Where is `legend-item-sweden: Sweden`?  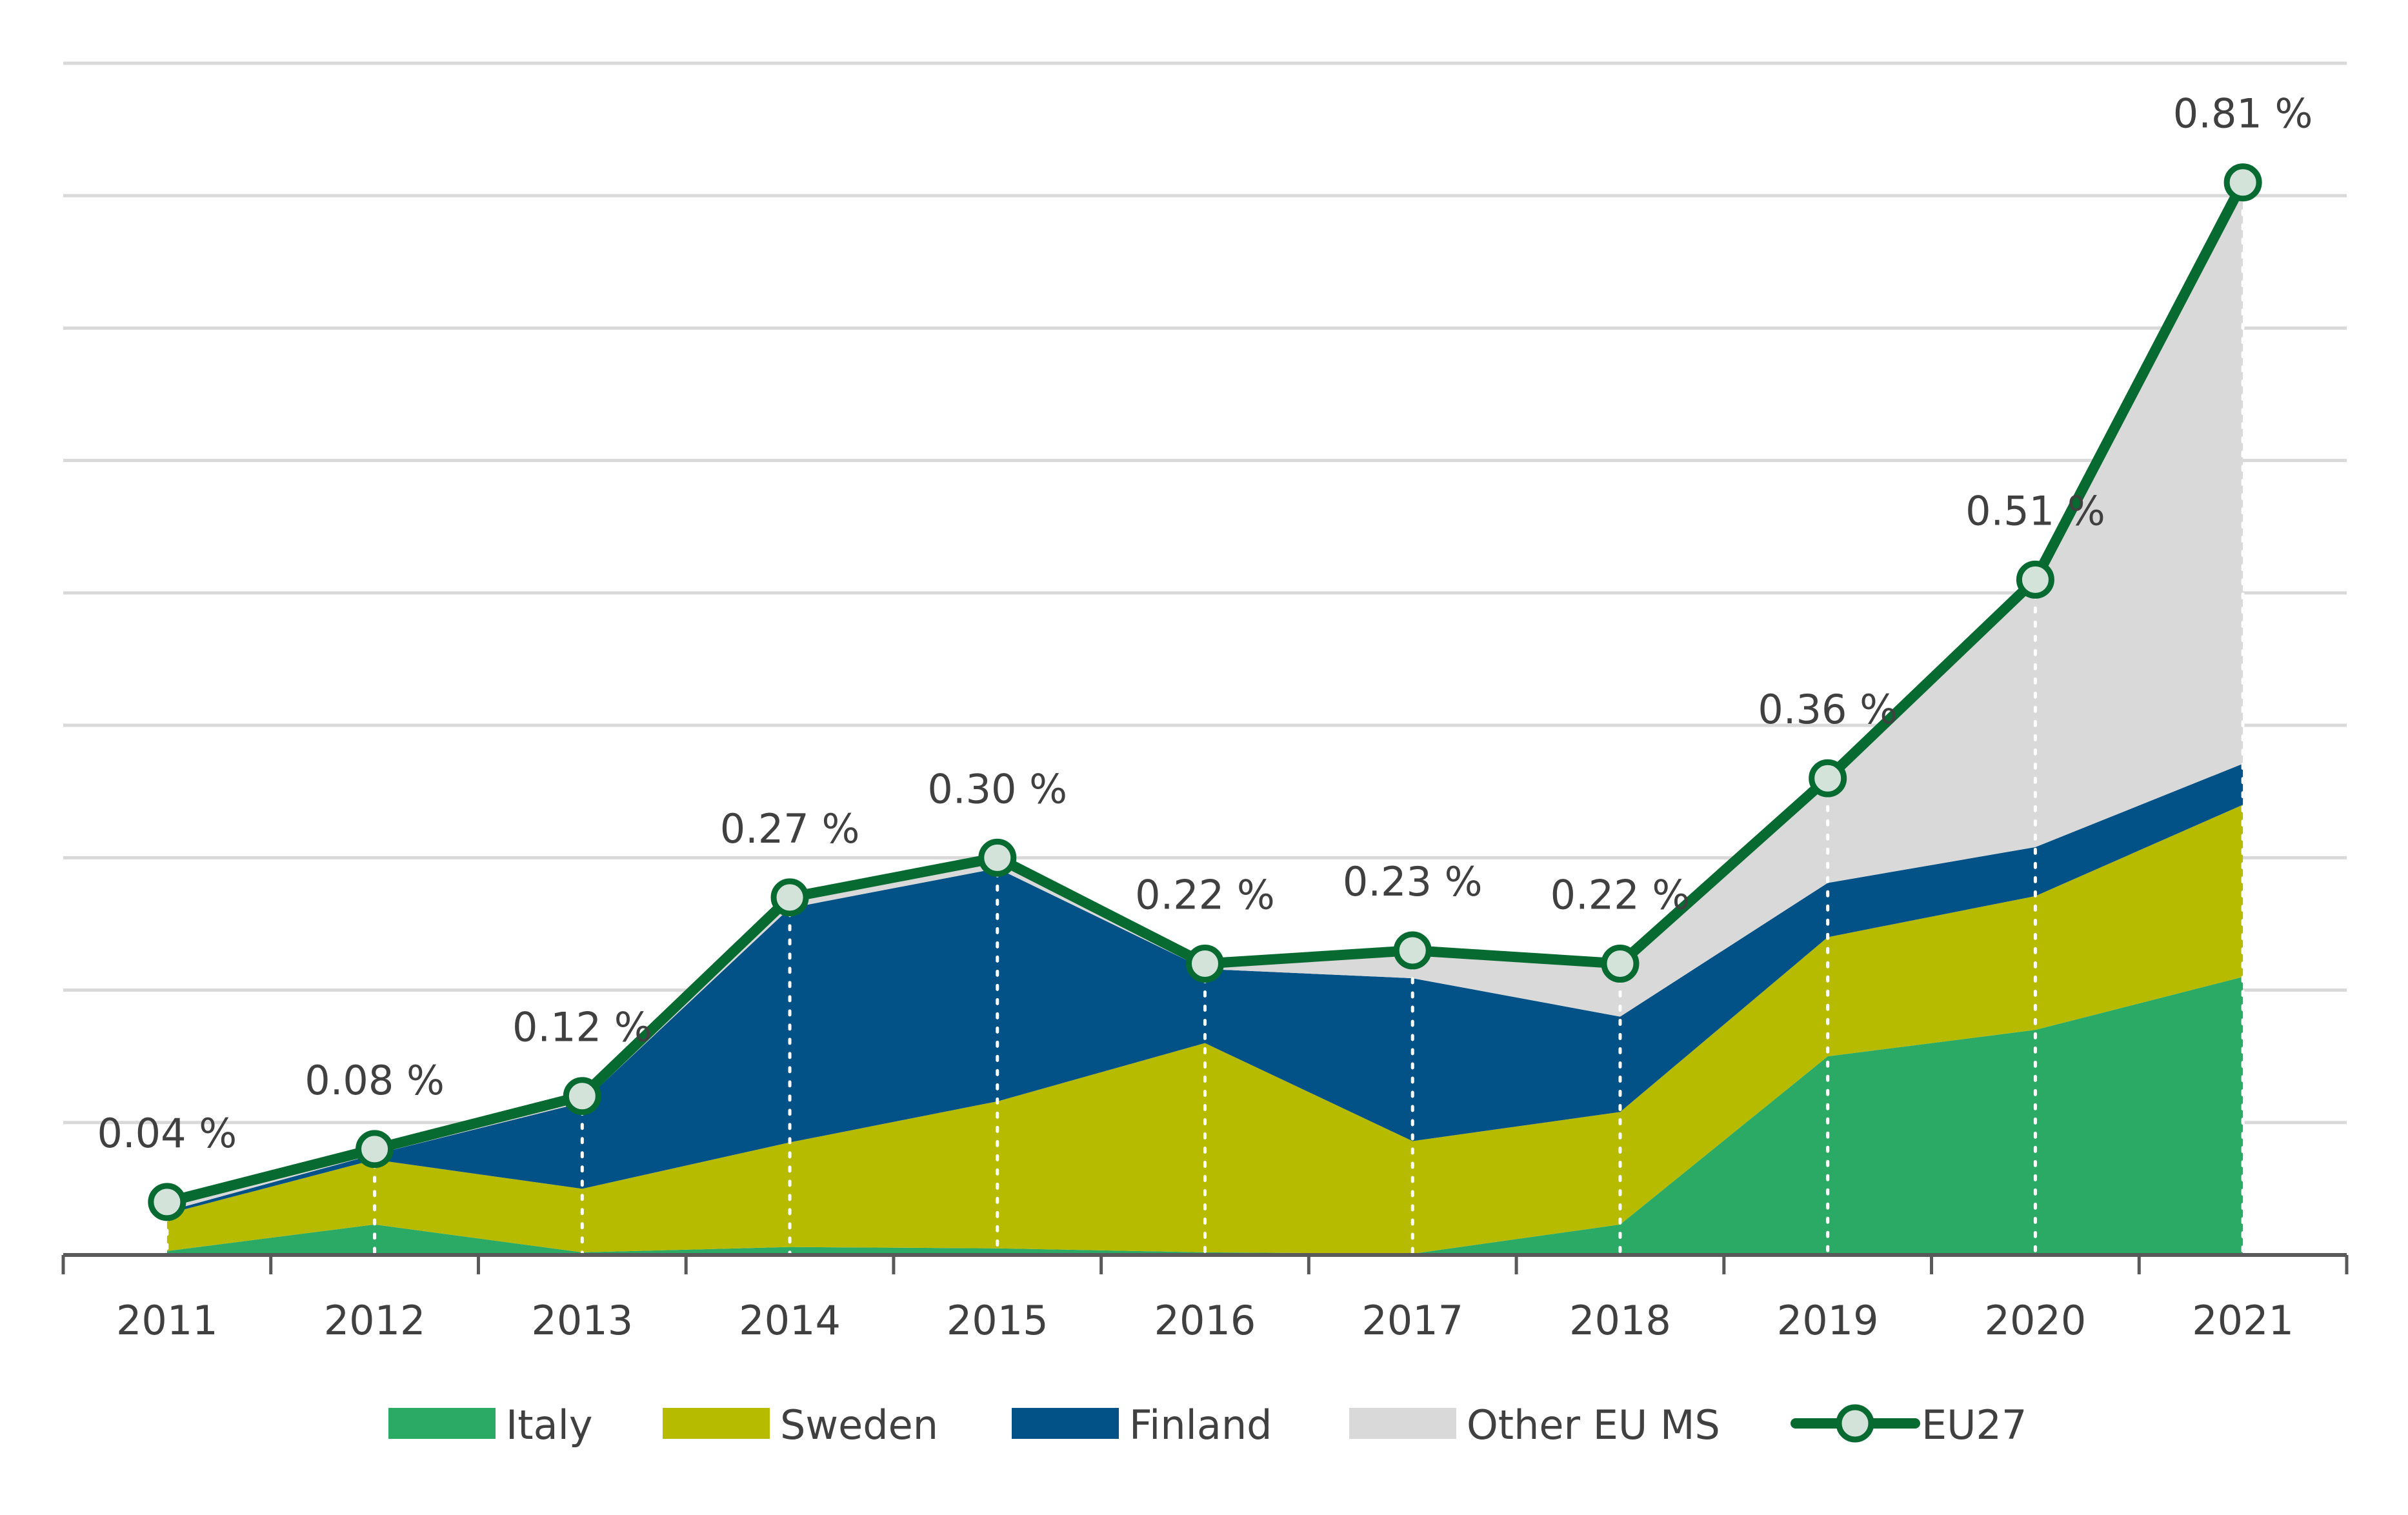 legend-item-sweden: Sweden is located at coordinates (800, 1425).